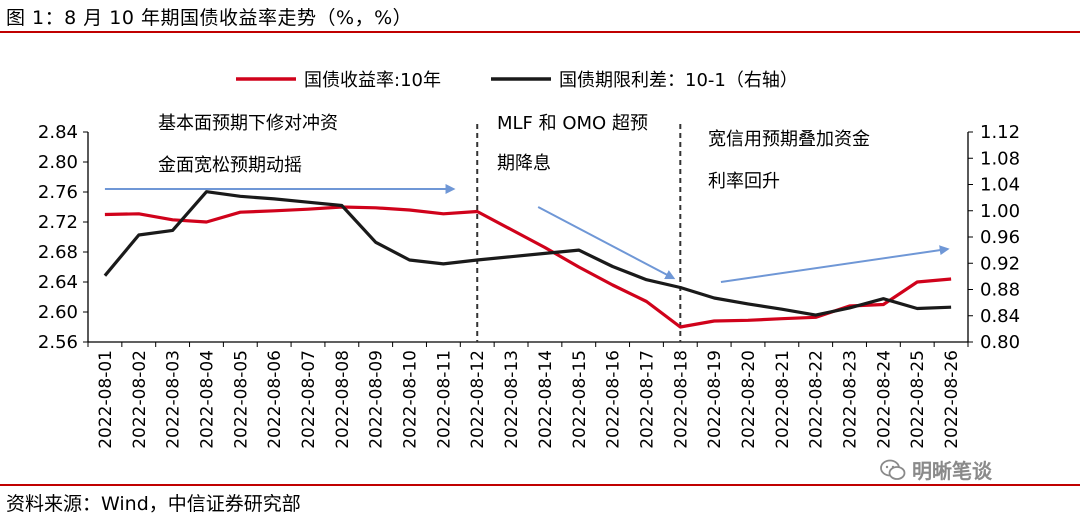  Describe the element at coordinates (1000, 342) in the screenshot. I see `right-tick-label: 0.80` at that location.